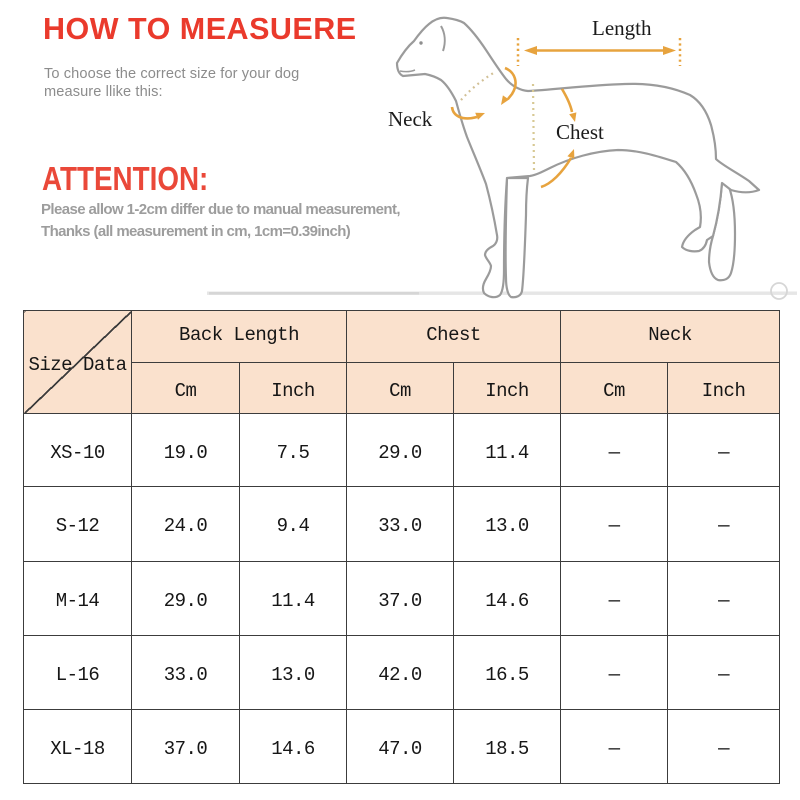 This screenshot has height=800, width=800. Describe the element at coordinates (622, 28) in the screenshot. I see `svg-text: Length` at that location.